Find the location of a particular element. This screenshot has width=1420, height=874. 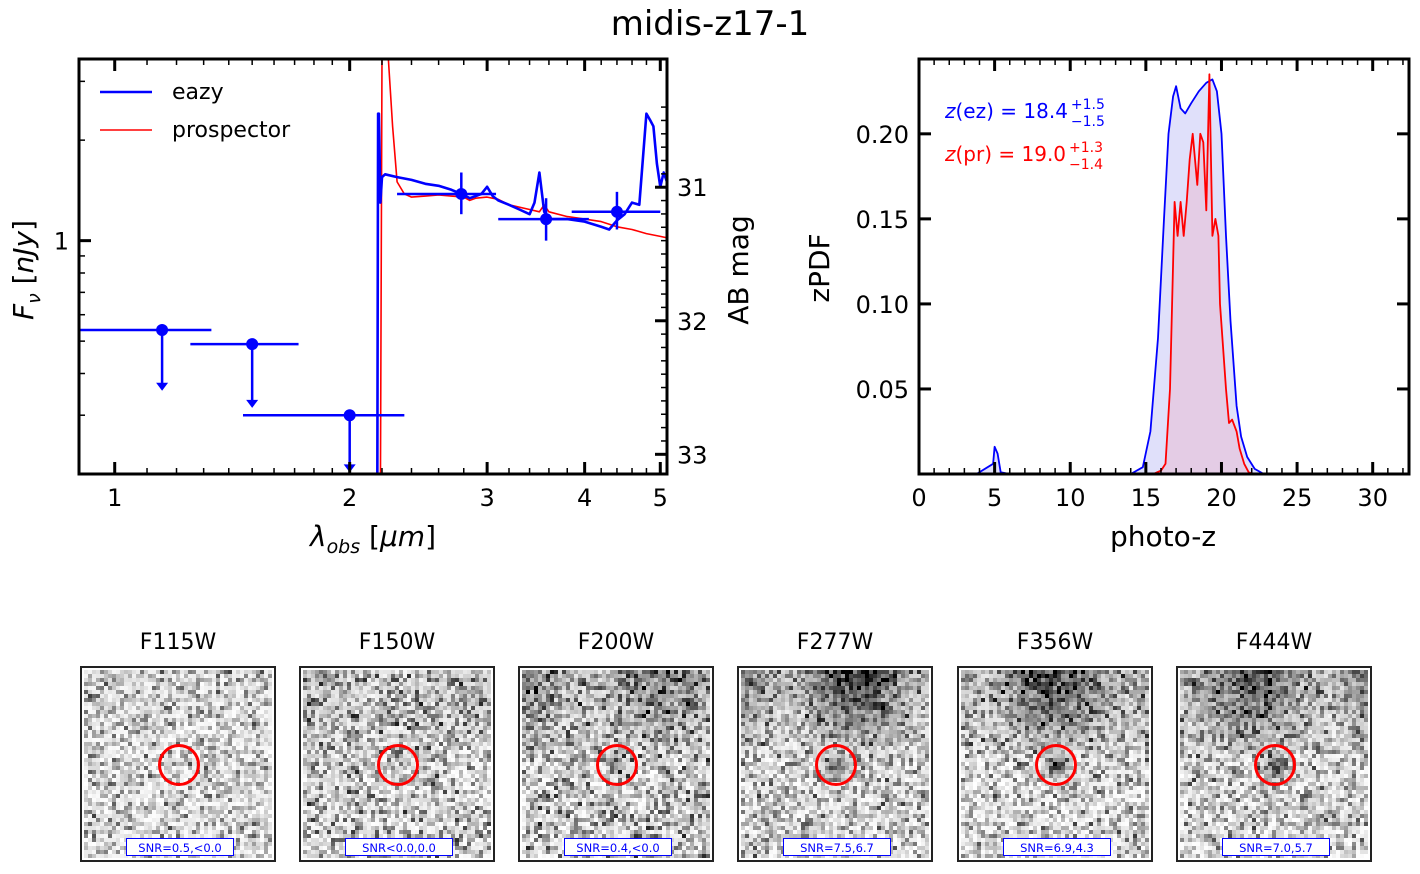

x-tick-label: 0 is located at coordinates (918, 498).